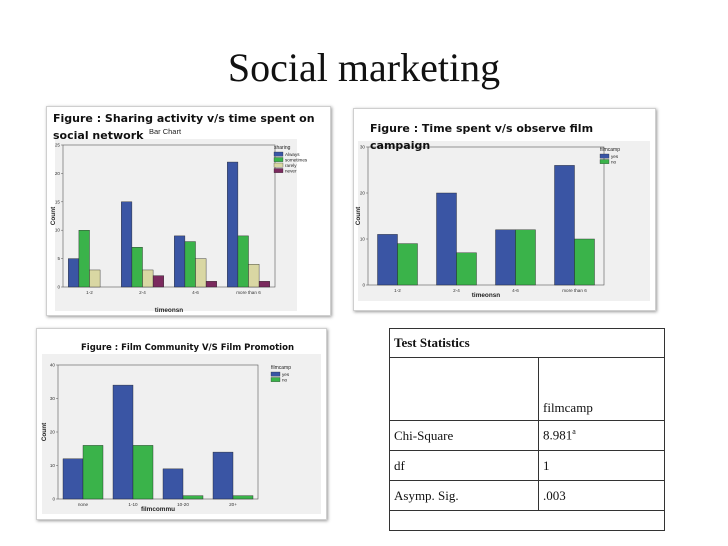  What do you see at coordinates (464, 495) in the screenshot?
I see `table-row-label: Asymp. Sig.` at bounding box center [464, 495].